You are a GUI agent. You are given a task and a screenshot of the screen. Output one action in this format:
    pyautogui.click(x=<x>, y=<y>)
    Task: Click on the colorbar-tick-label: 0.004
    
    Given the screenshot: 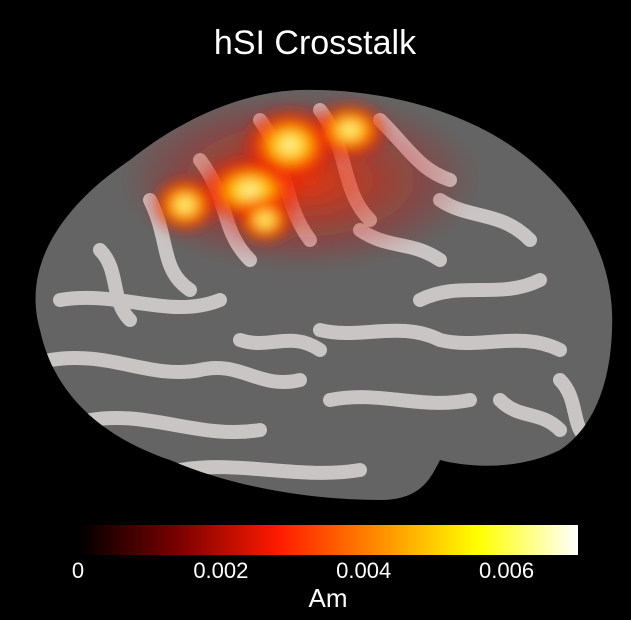 What is the action you would take?
    pyautogui.click(x=363, y=570)
    